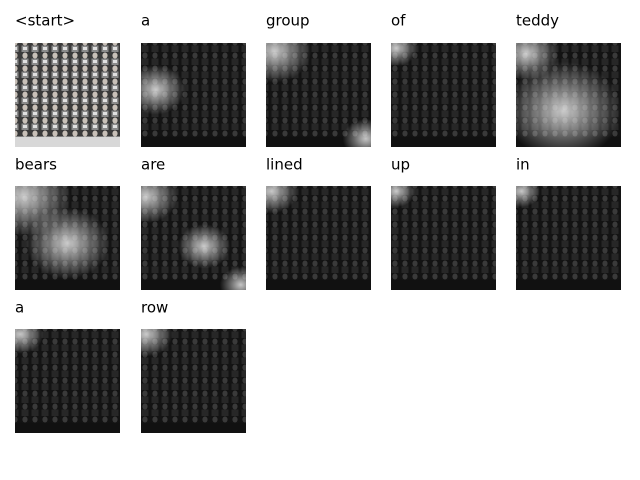 The image size is (640, 480). Describe the element at coordinates (288, 21) in the screenshot. I see `word-label: group` at that location.